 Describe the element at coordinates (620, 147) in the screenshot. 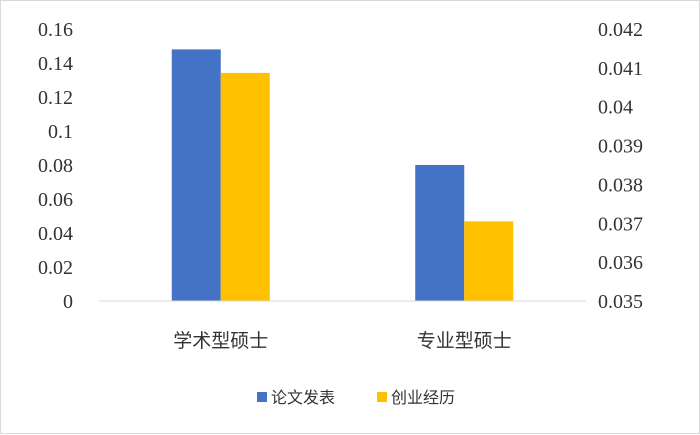

I see `right-tick-label: 0.039` at that location.